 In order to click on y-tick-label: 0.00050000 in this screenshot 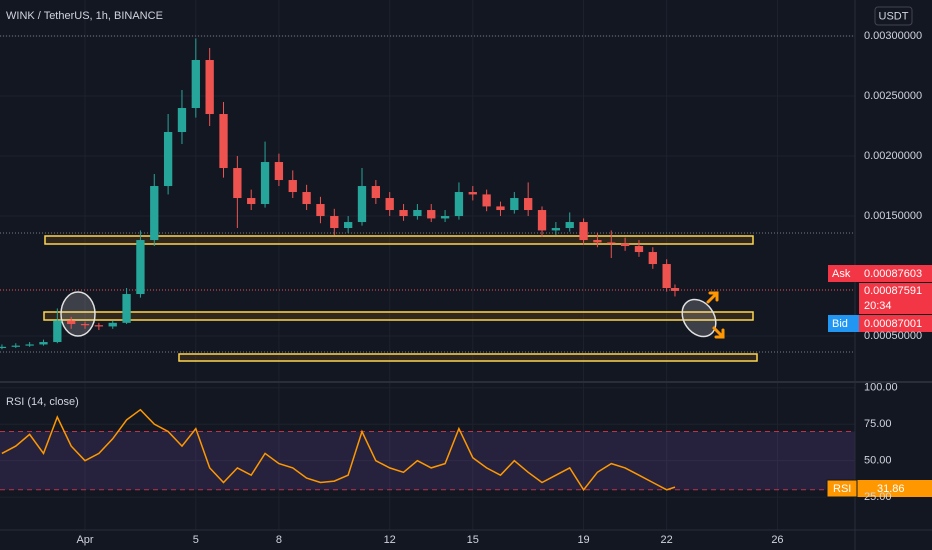, I will do `click(893, 336)`.